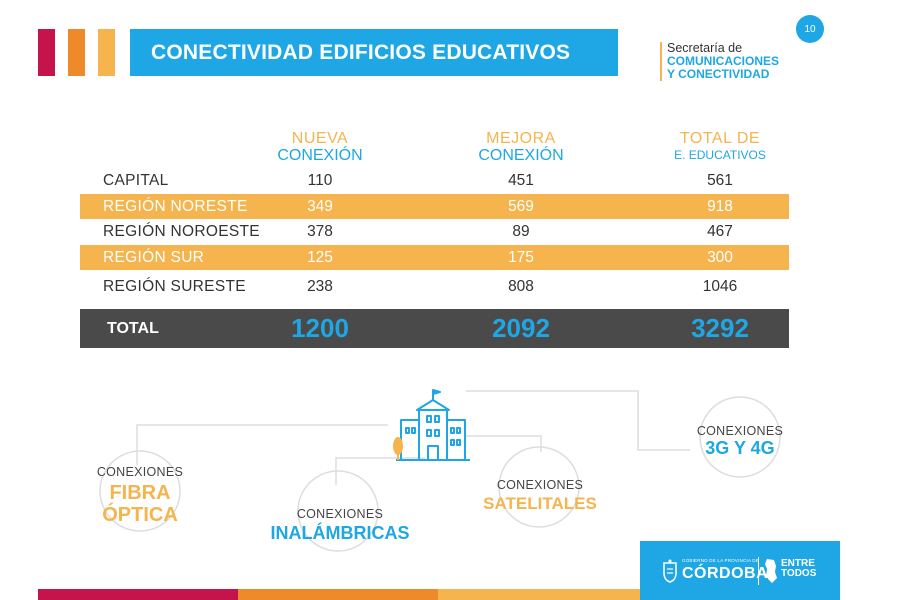 The width and height of the screenshot is (900, 600). What do you see at coordinates (521, 328) in the screenshot?
I see `total-mejora: 2092` at bounding box center [521, 328].